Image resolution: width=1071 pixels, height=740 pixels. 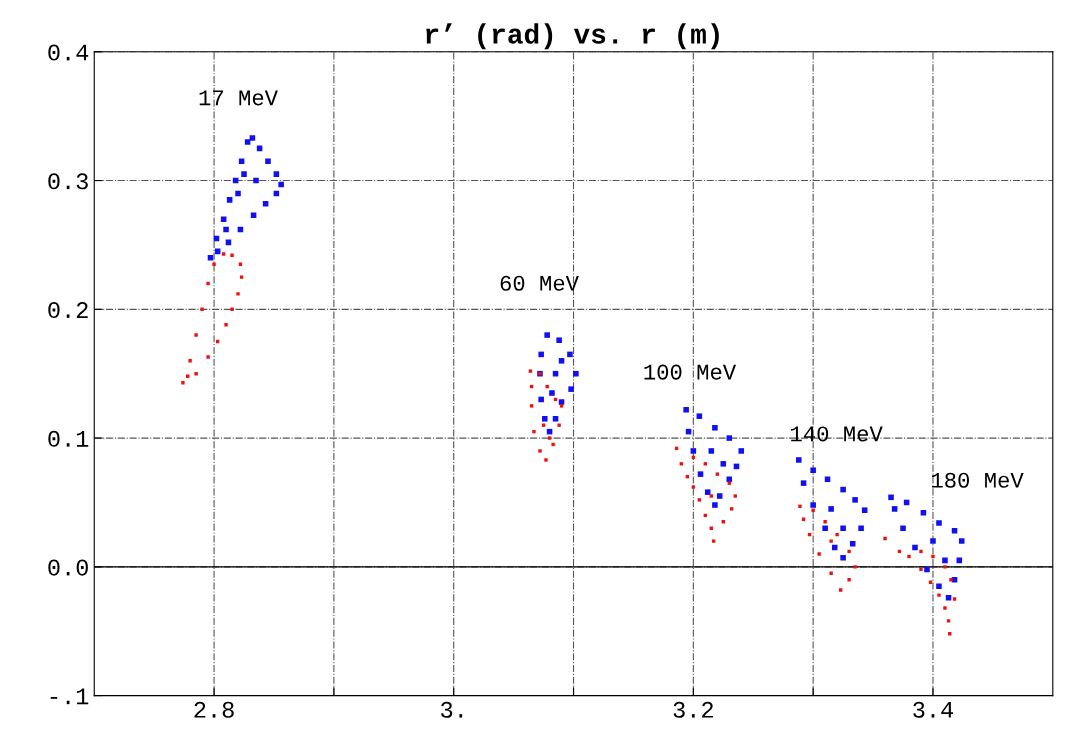 What do you see at coordinates (68, 438) in the screenshot?
I see `y-tick-label: 0.1` at bounding box center [68, 438].